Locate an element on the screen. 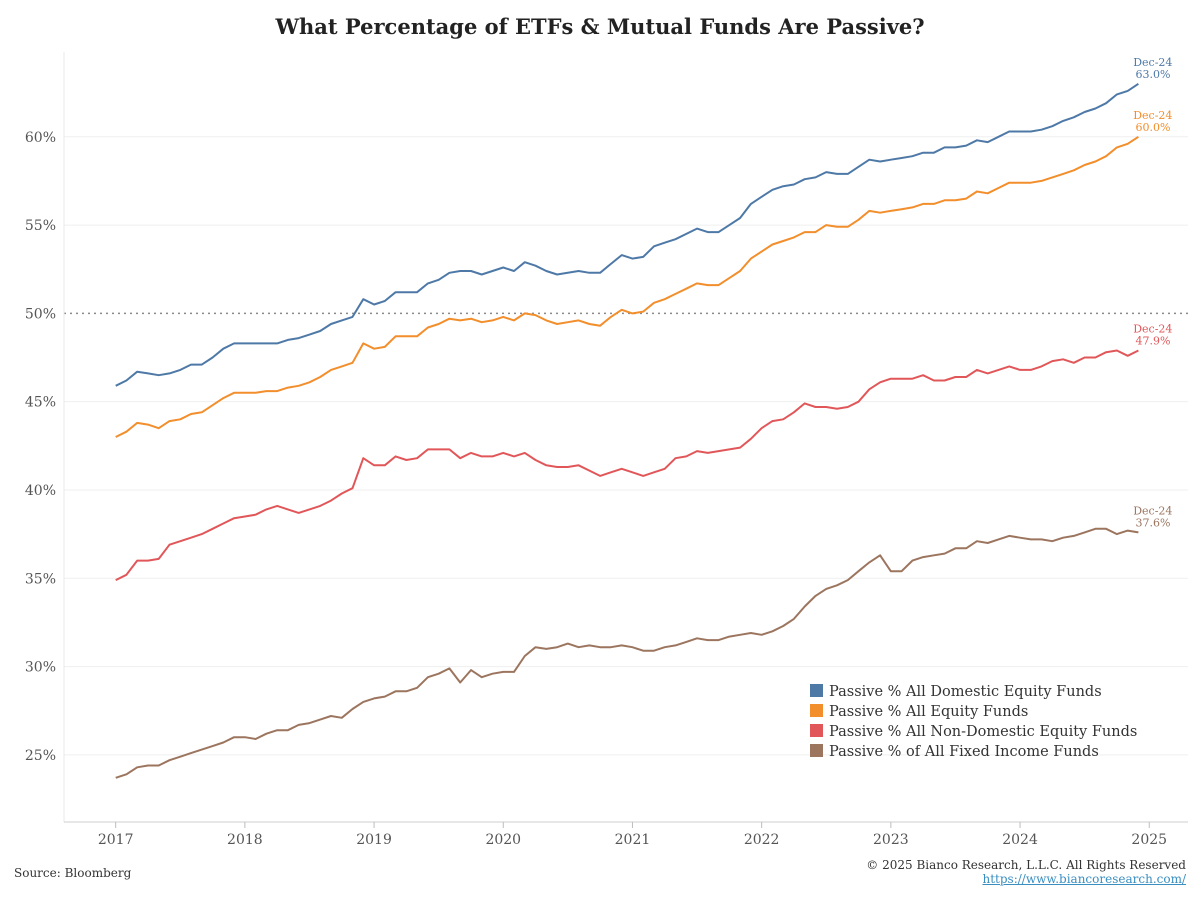 Image resolution: width=1200 pixels, height=900 pixels. y-tick-label: 55% is located at coordinates (40, 226).